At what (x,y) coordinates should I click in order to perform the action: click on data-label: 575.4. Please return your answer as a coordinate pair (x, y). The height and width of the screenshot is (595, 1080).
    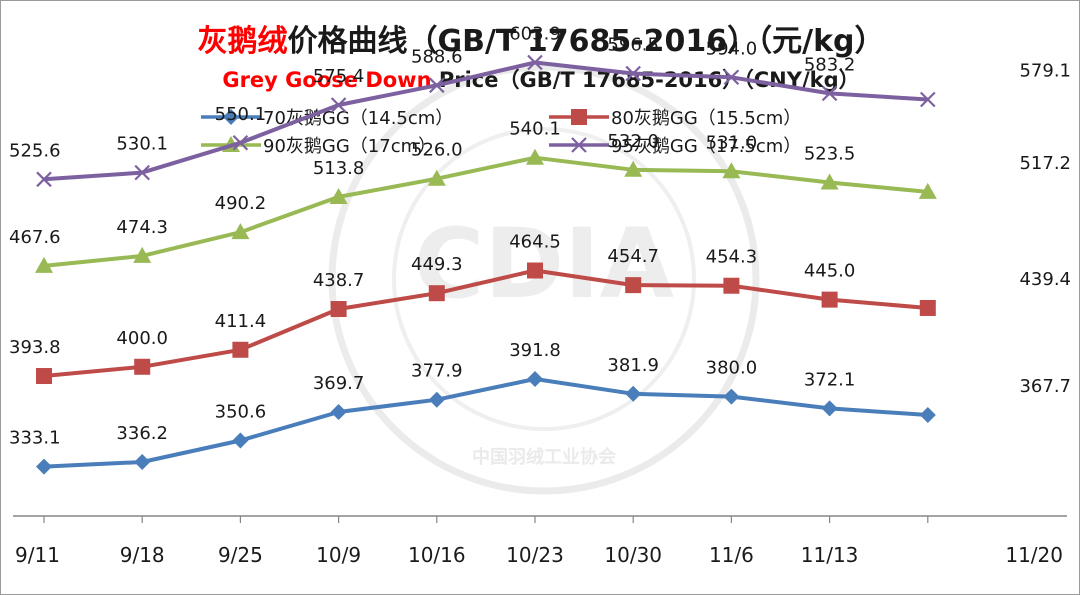
    Looking at the image, I should click on (339, 76).